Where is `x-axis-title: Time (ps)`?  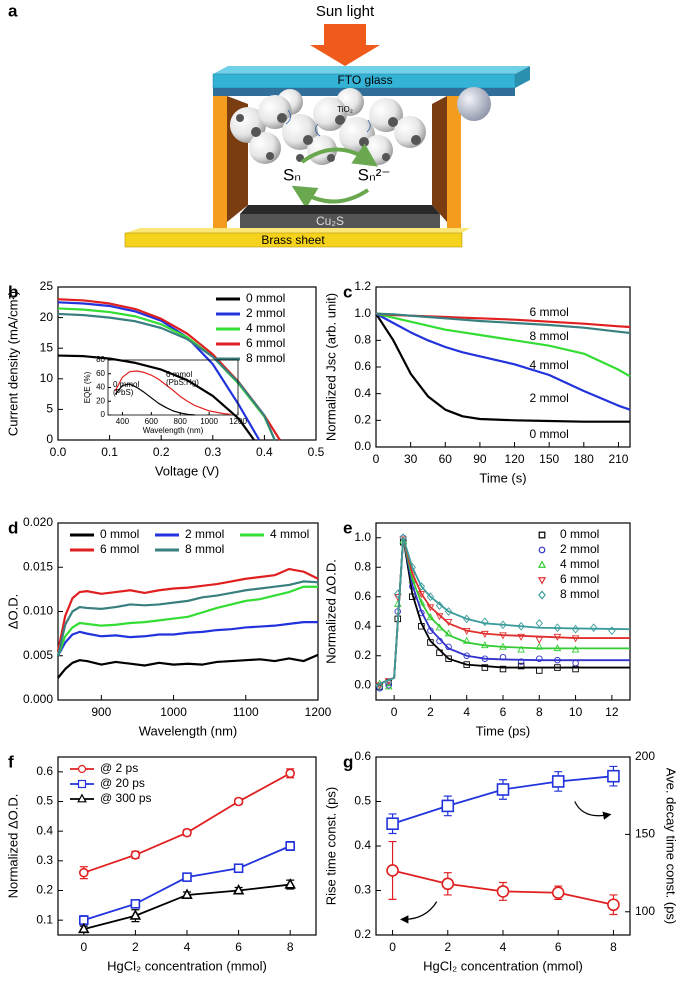 x-axis-title: Time (ps) is located at coordinates (503, 730).